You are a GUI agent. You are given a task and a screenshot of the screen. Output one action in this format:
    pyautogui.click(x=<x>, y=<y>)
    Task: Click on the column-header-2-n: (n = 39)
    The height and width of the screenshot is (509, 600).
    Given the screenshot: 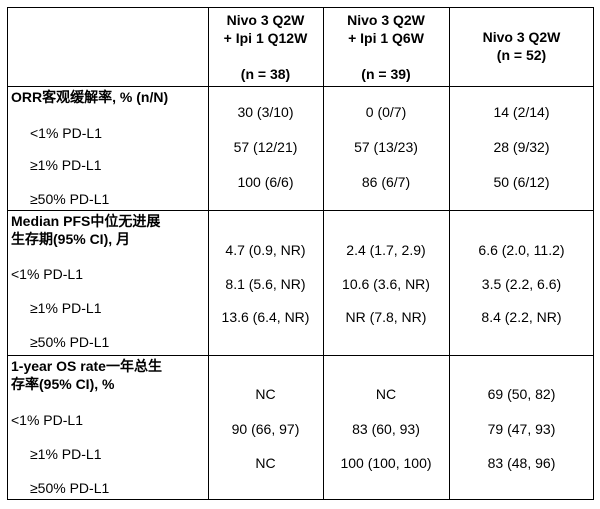 What is the action you would take?
    pyautogui.click(x=386, y=74)
    